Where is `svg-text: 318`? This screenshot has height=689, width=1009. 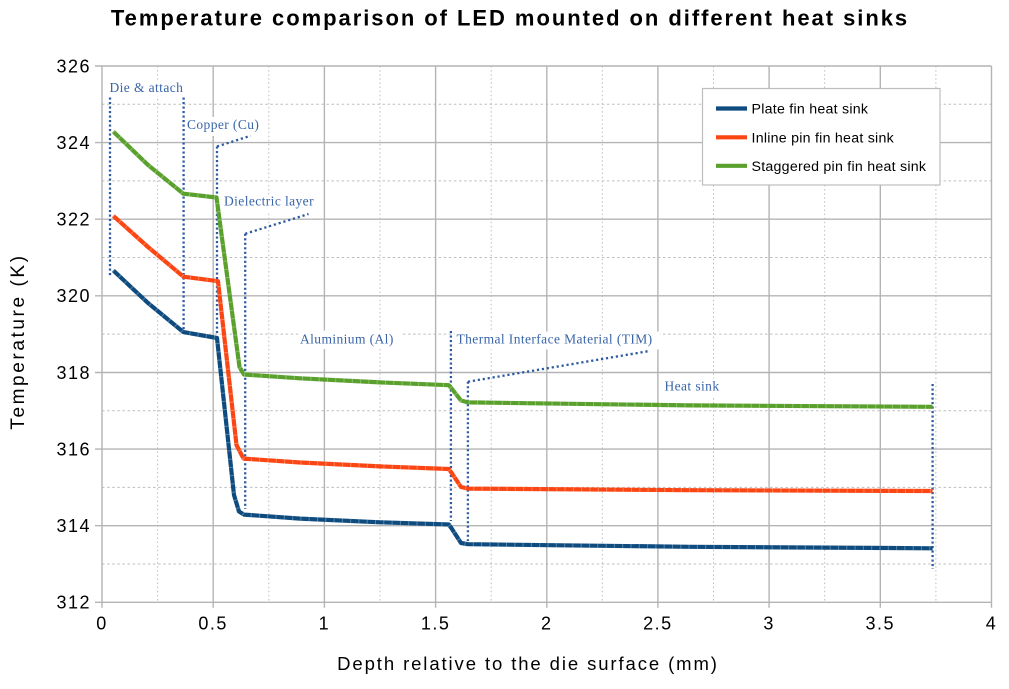
svg-text: 318 is located at coordinates (73, 373).